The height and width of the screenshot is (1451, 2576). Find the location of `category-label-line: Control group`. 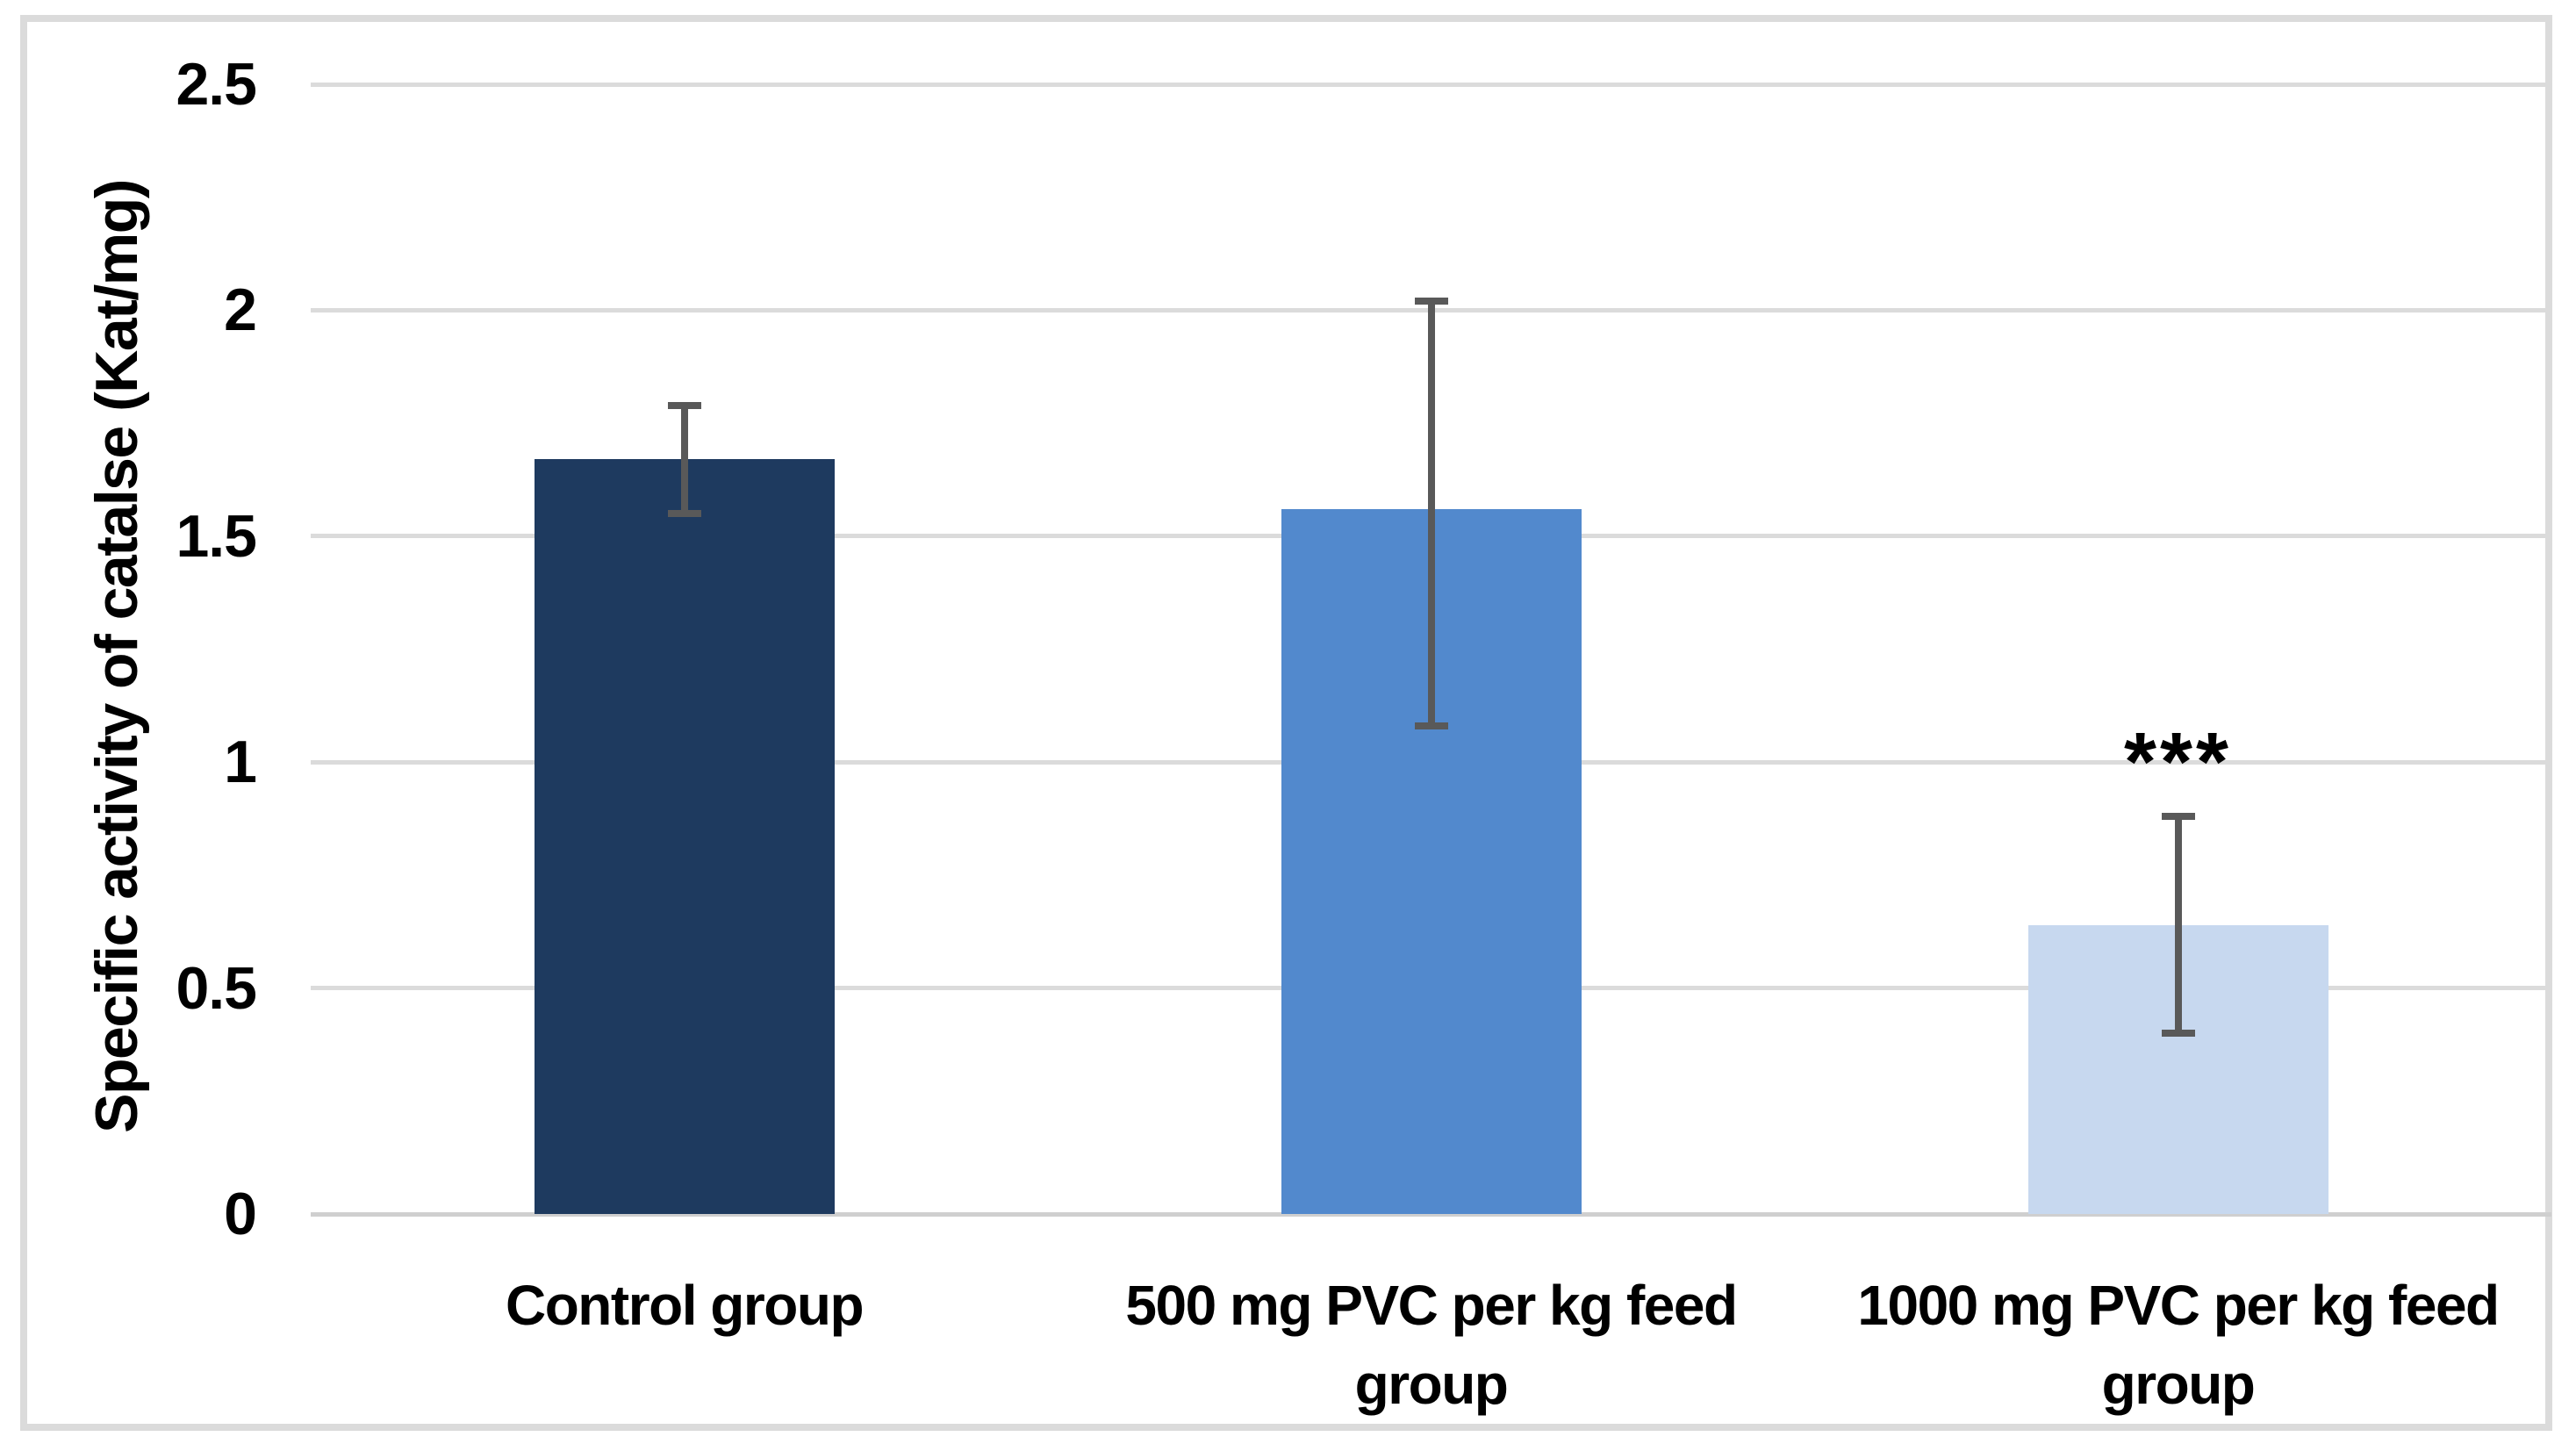

category-label-line: Control group is located at coordinates (685, 1305).